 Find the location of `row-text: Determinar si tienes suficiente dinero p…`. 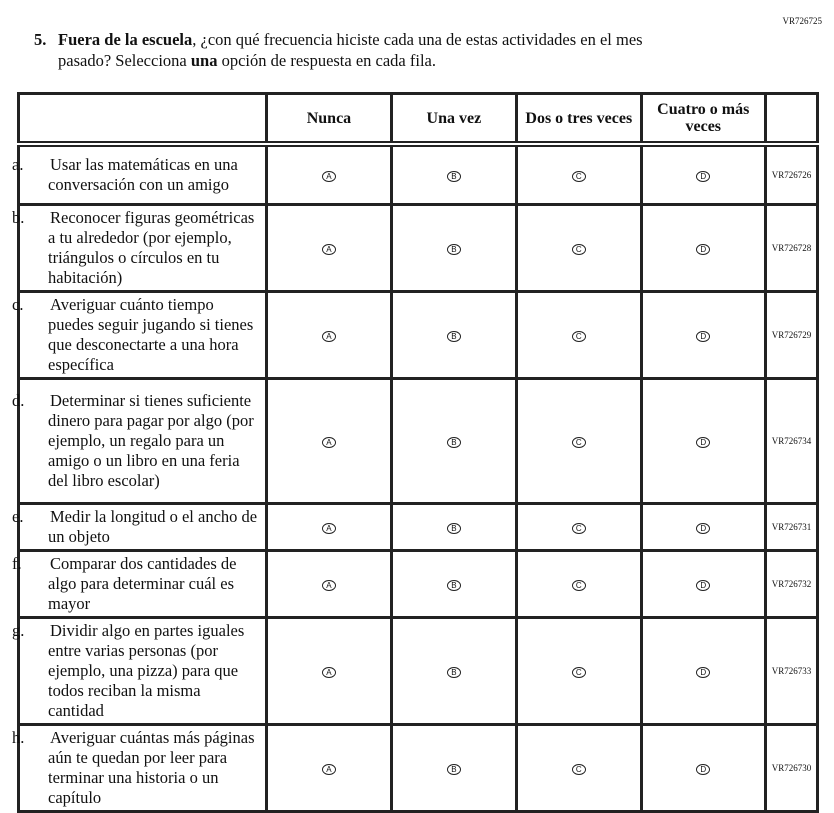

row-text: Determinar si tienes suficiente dinero p… is located at coordinates (151, 440).